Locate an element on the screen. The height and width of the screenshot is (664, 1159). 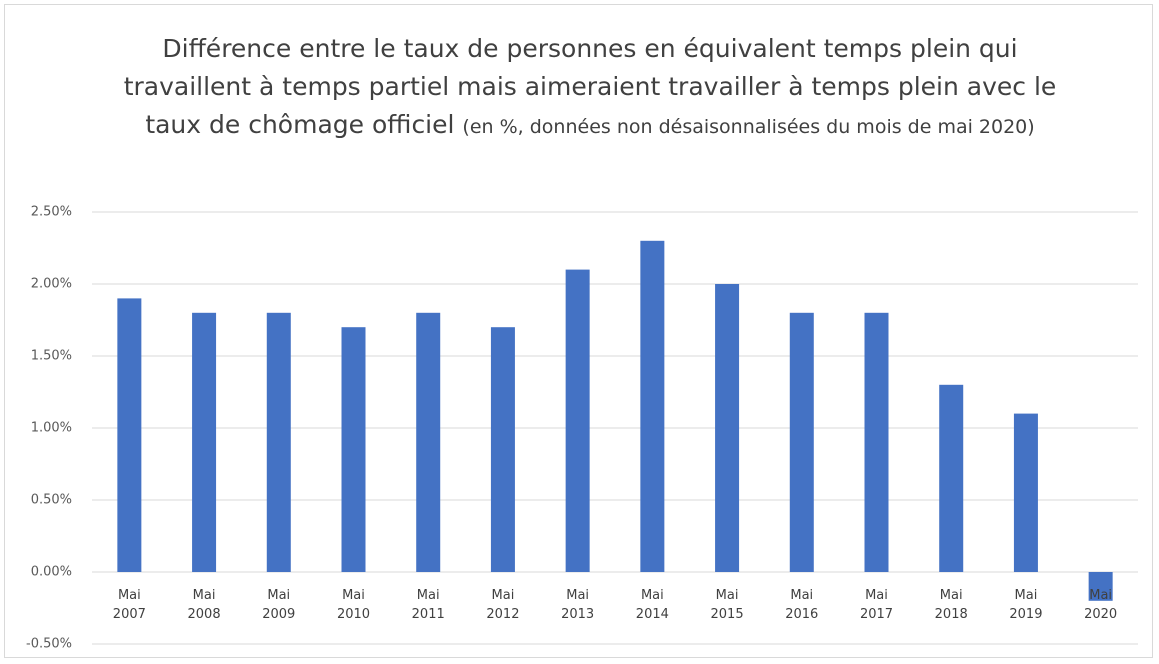
y-tick-label: 2.50% is located at coordinates (51, 212).